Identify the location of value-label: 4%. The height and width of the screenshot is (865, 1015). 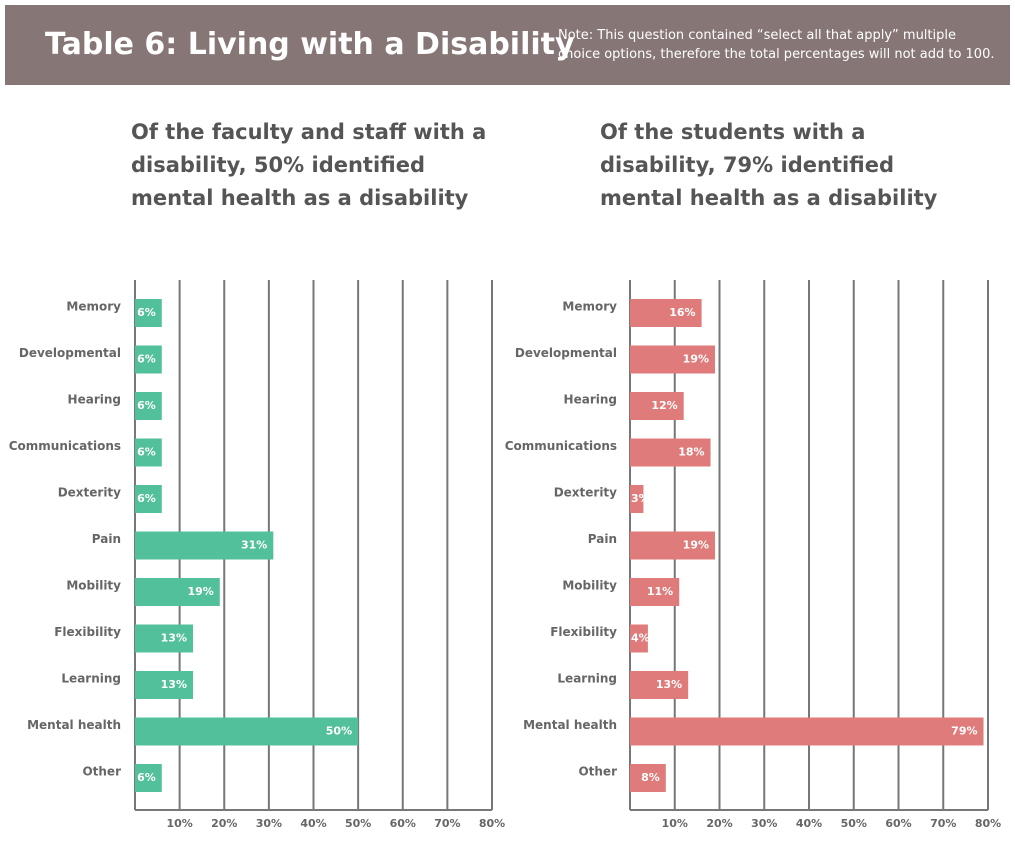
(640, 638).